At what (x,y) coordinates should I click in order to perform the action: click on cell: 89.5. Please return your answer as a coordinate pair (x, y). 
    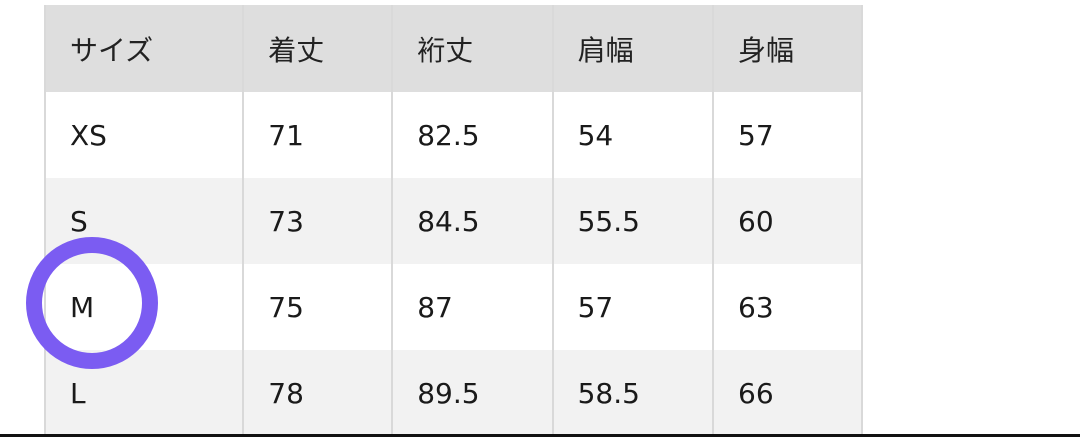
    Looking at the image, I should click on (472, 393).